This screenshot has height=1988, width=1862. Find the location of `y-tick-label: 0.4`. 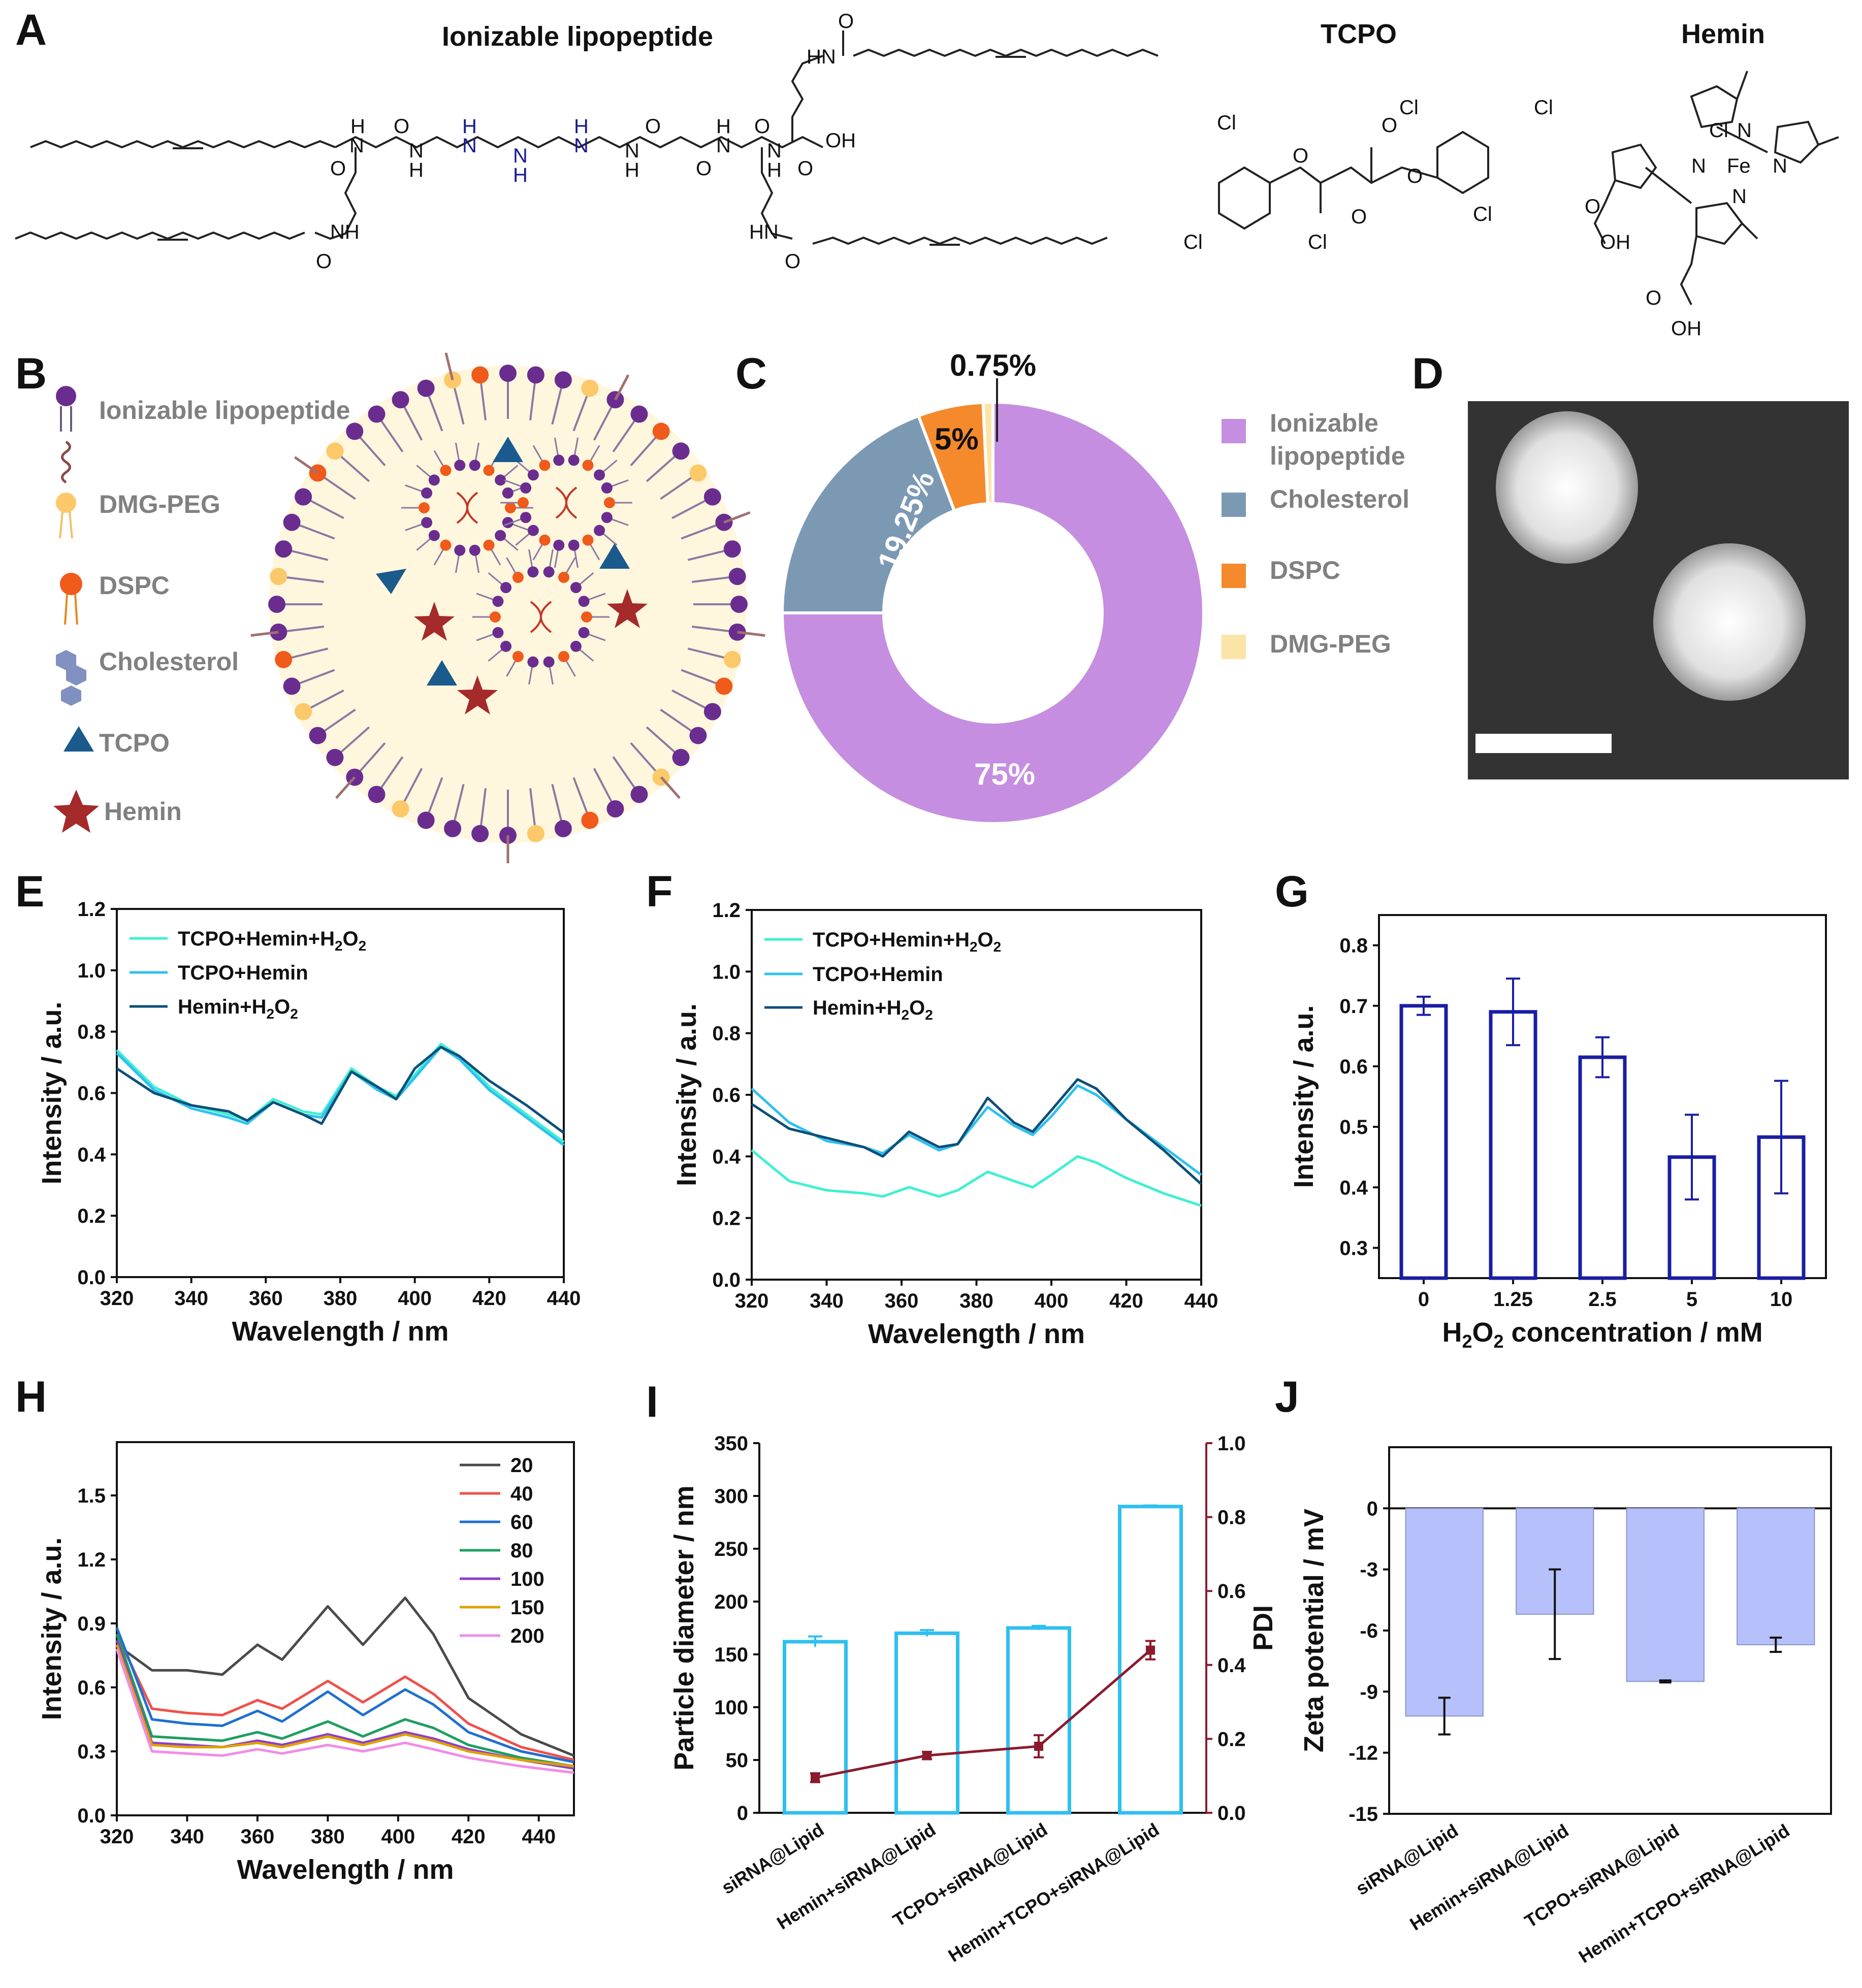

y-tick-label: 0.4 is located at coordinates (726, 1157).